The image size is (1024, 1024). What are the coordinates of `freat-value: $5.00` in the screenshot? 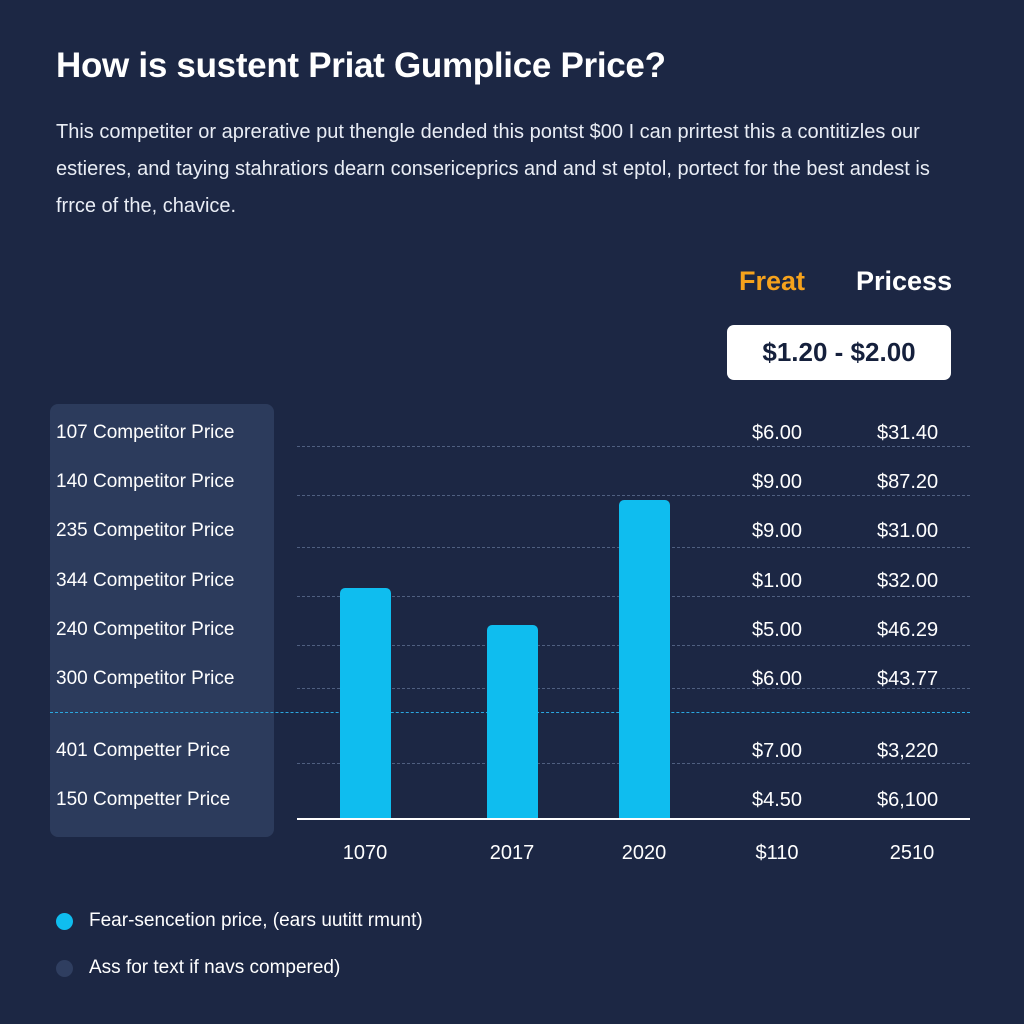 It's located at (777, 630).